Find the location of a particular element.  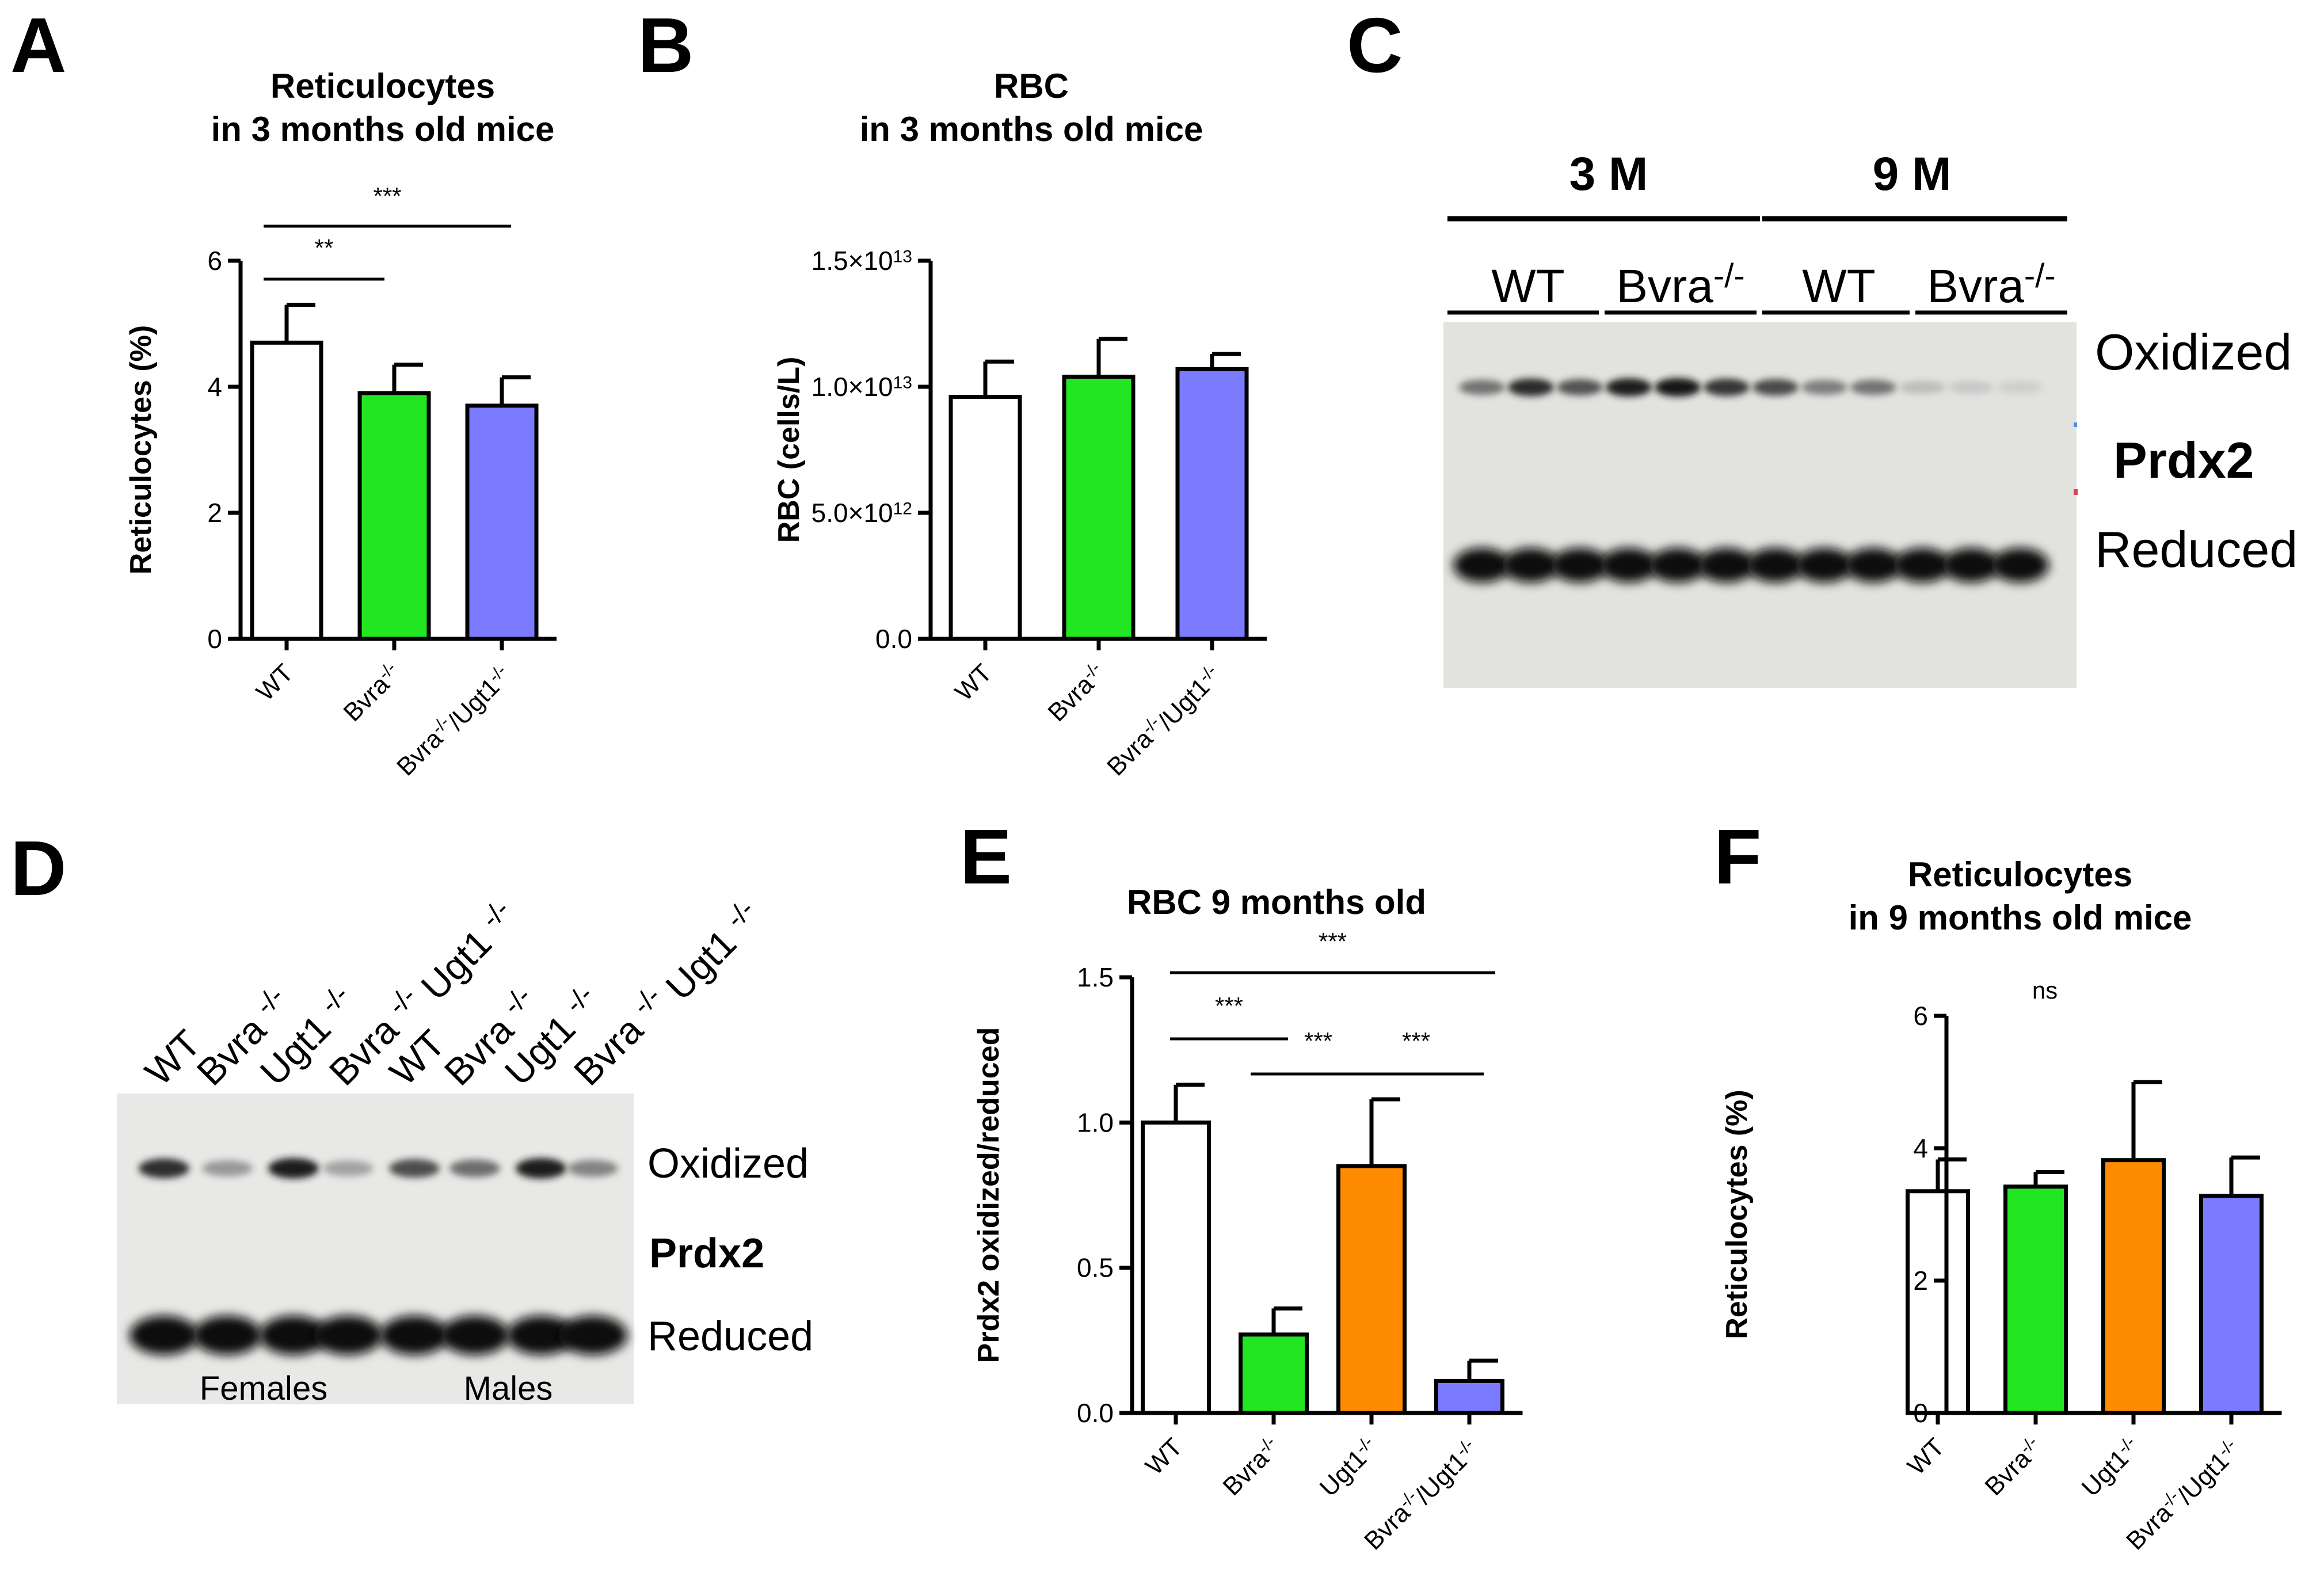

blot-c-lane-label: Bvra-/- is located at coordinates (1991, 285).